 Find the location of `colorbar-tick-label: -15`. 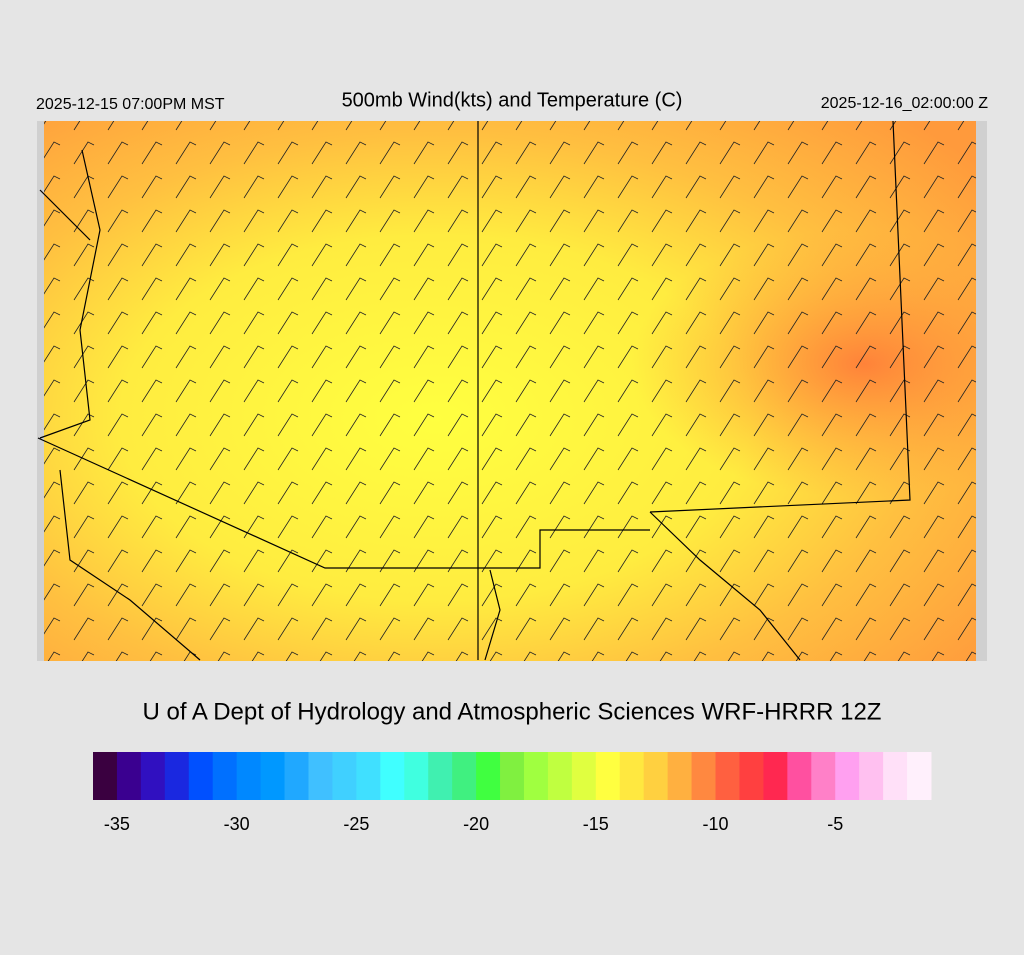

colorbar-tick-label: -15 is located at coordinates (596, 824).